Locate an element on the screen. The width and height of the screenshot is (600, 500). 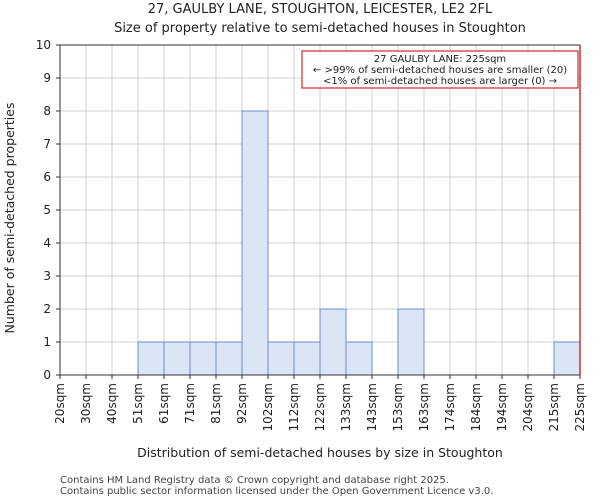
x-tick-label: 40sqm is located at coordinates (112, 403).